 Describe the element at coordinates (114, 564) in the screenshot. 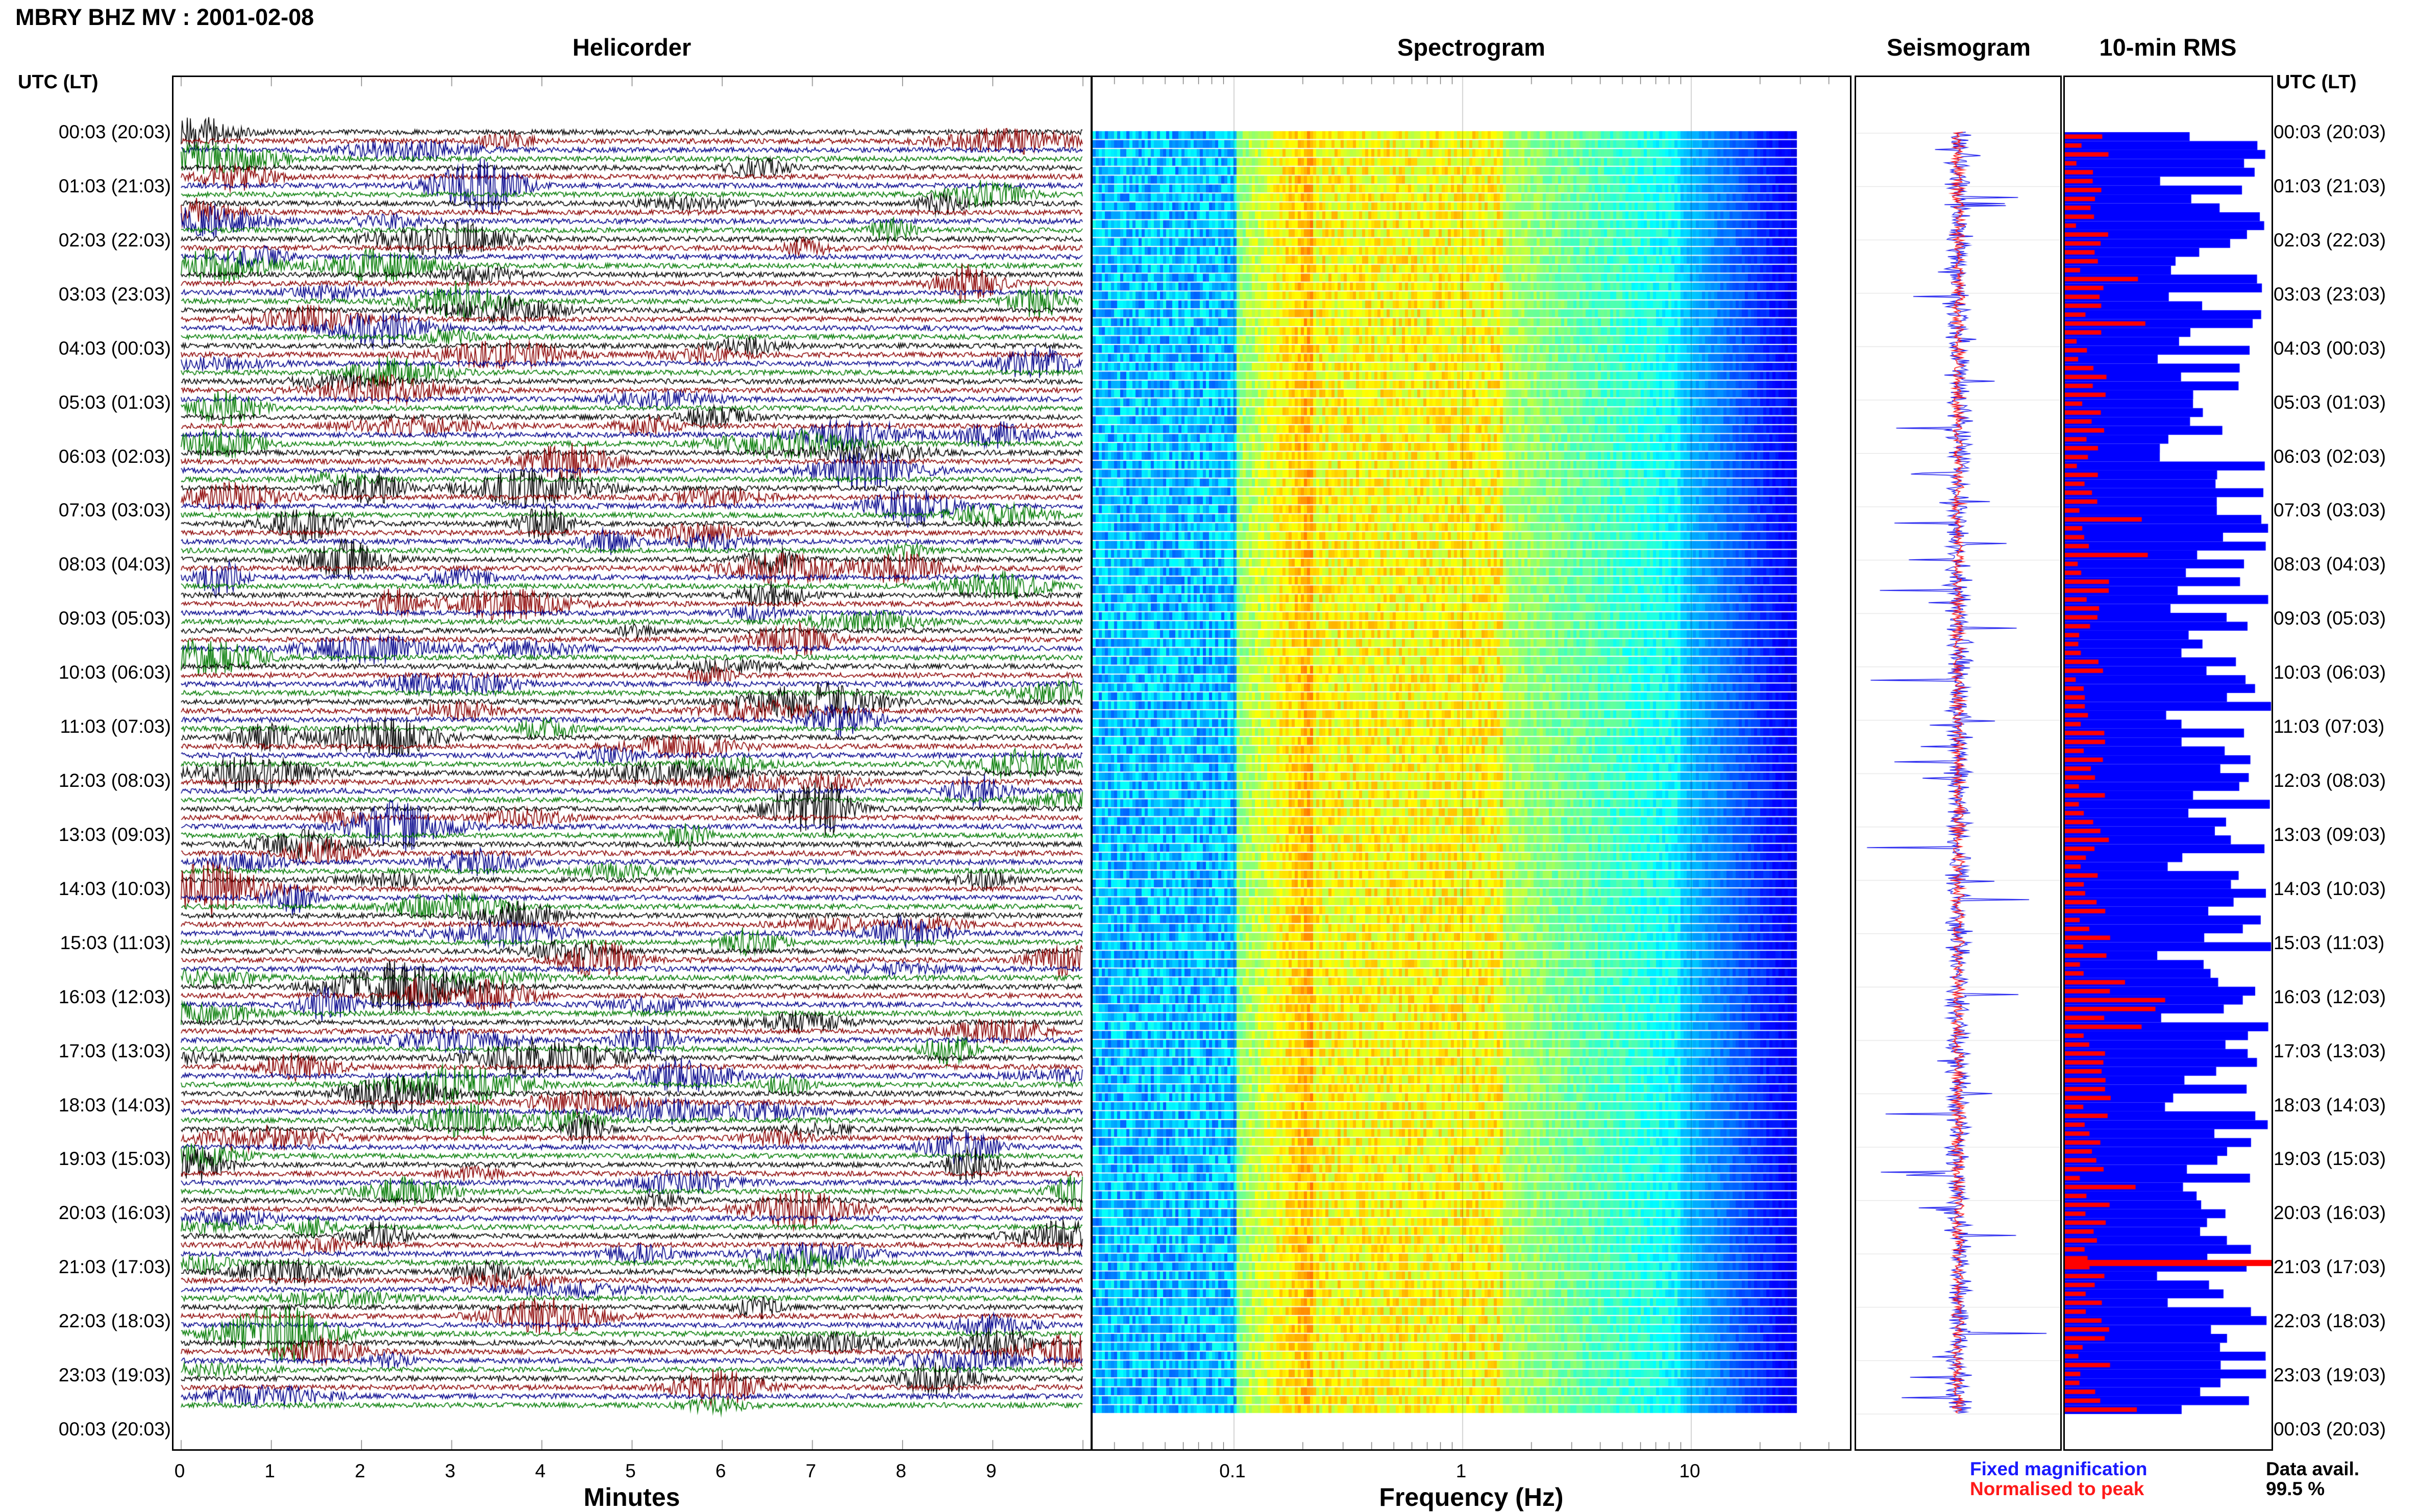

I see `time-label-left: 08:03 (04:03)` at that location.